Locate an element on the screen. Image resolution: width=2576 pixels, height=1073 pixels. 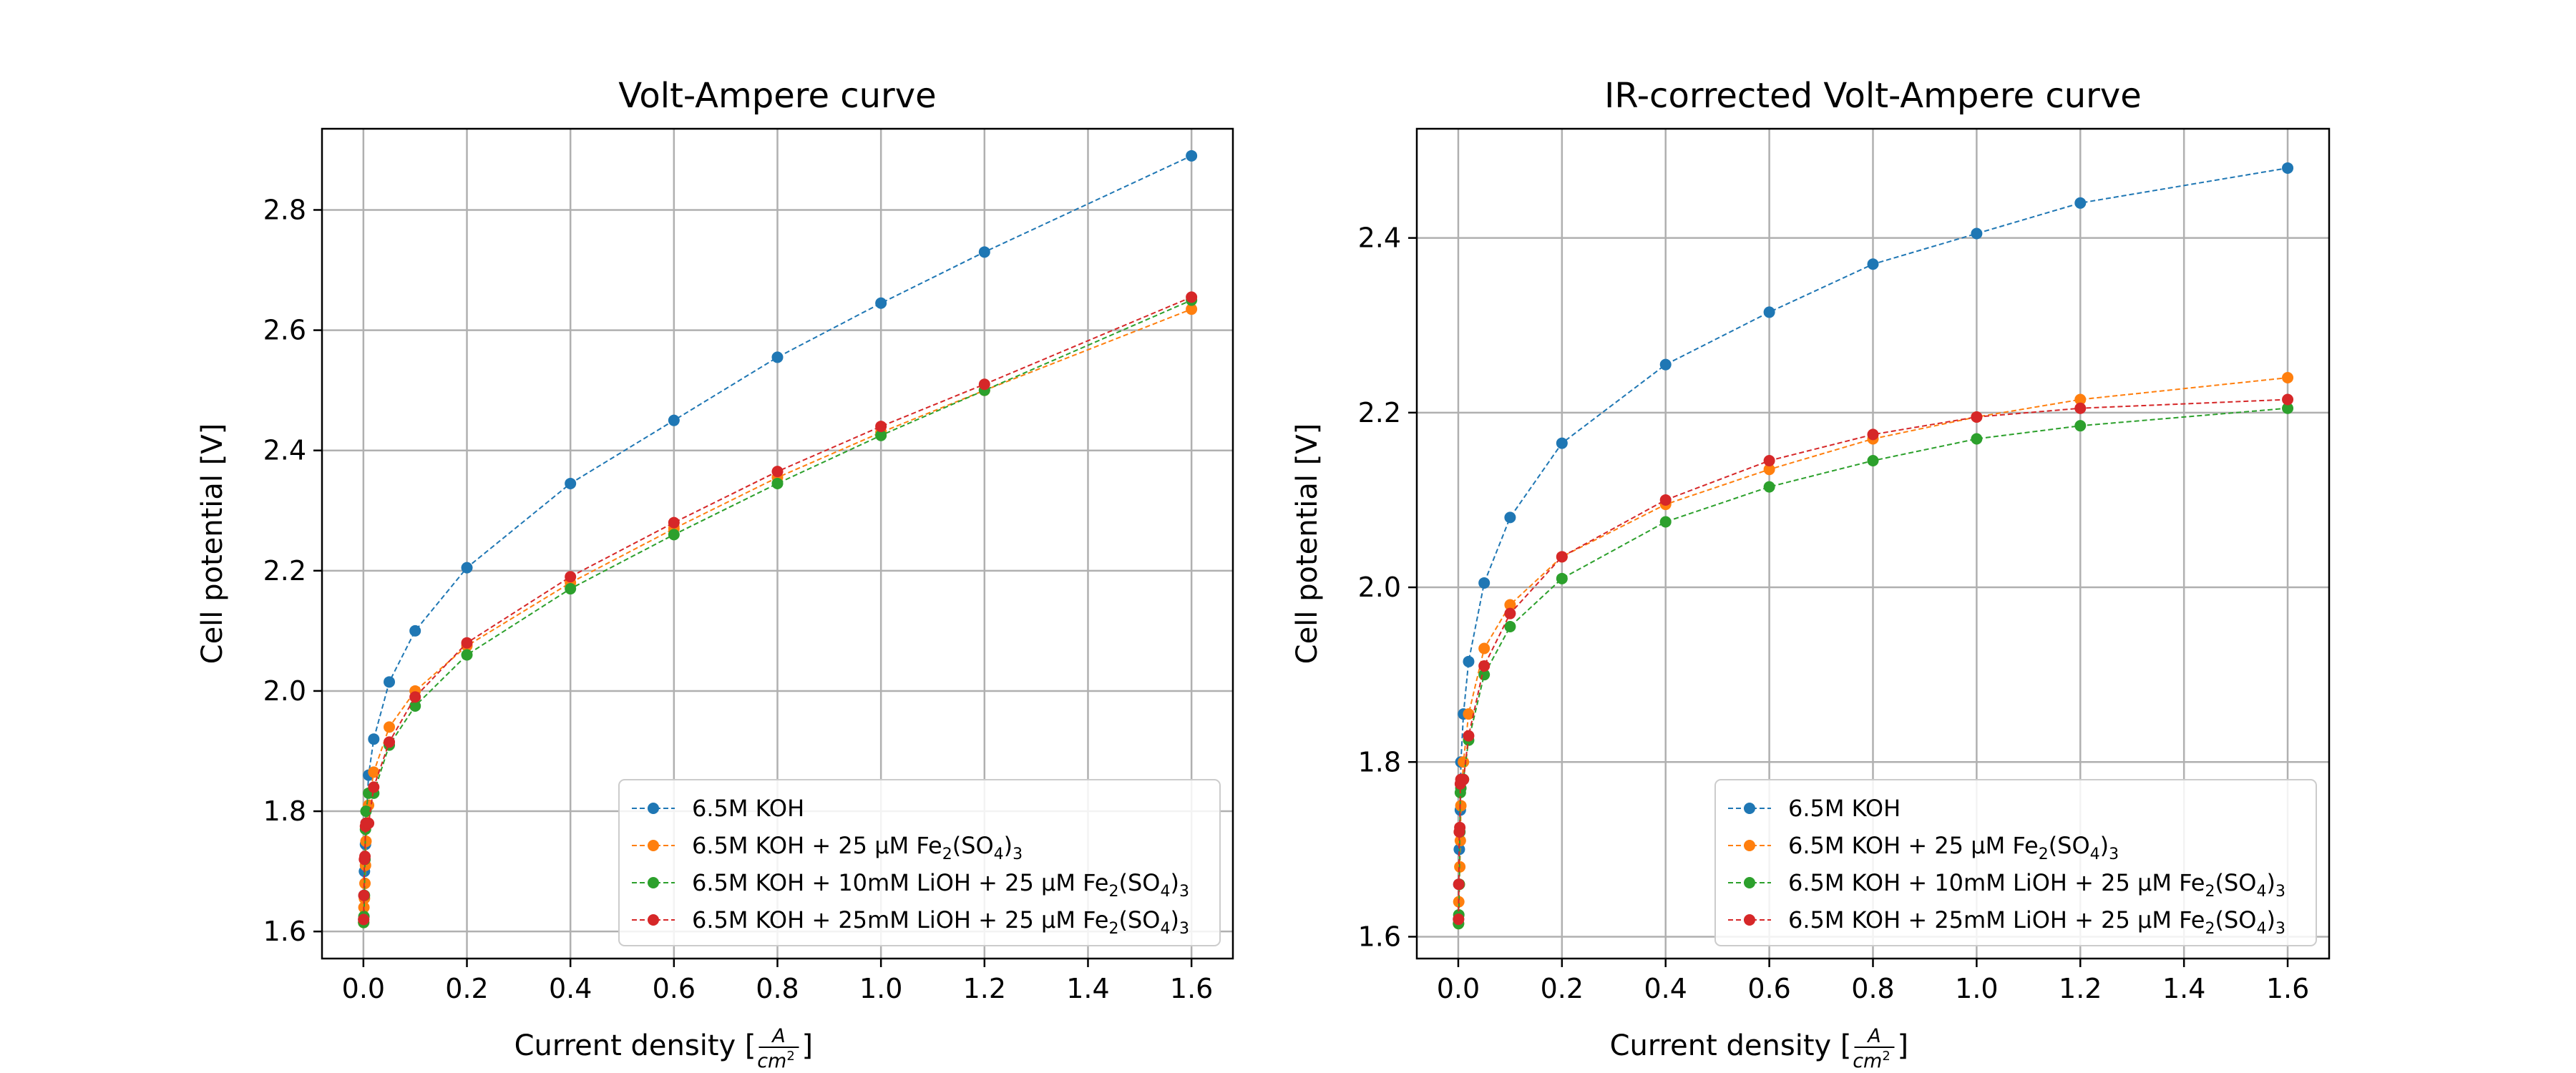
legend-entry-text: 6.5M KOH + 25 μM Fe is located at coordinates (817, 845).